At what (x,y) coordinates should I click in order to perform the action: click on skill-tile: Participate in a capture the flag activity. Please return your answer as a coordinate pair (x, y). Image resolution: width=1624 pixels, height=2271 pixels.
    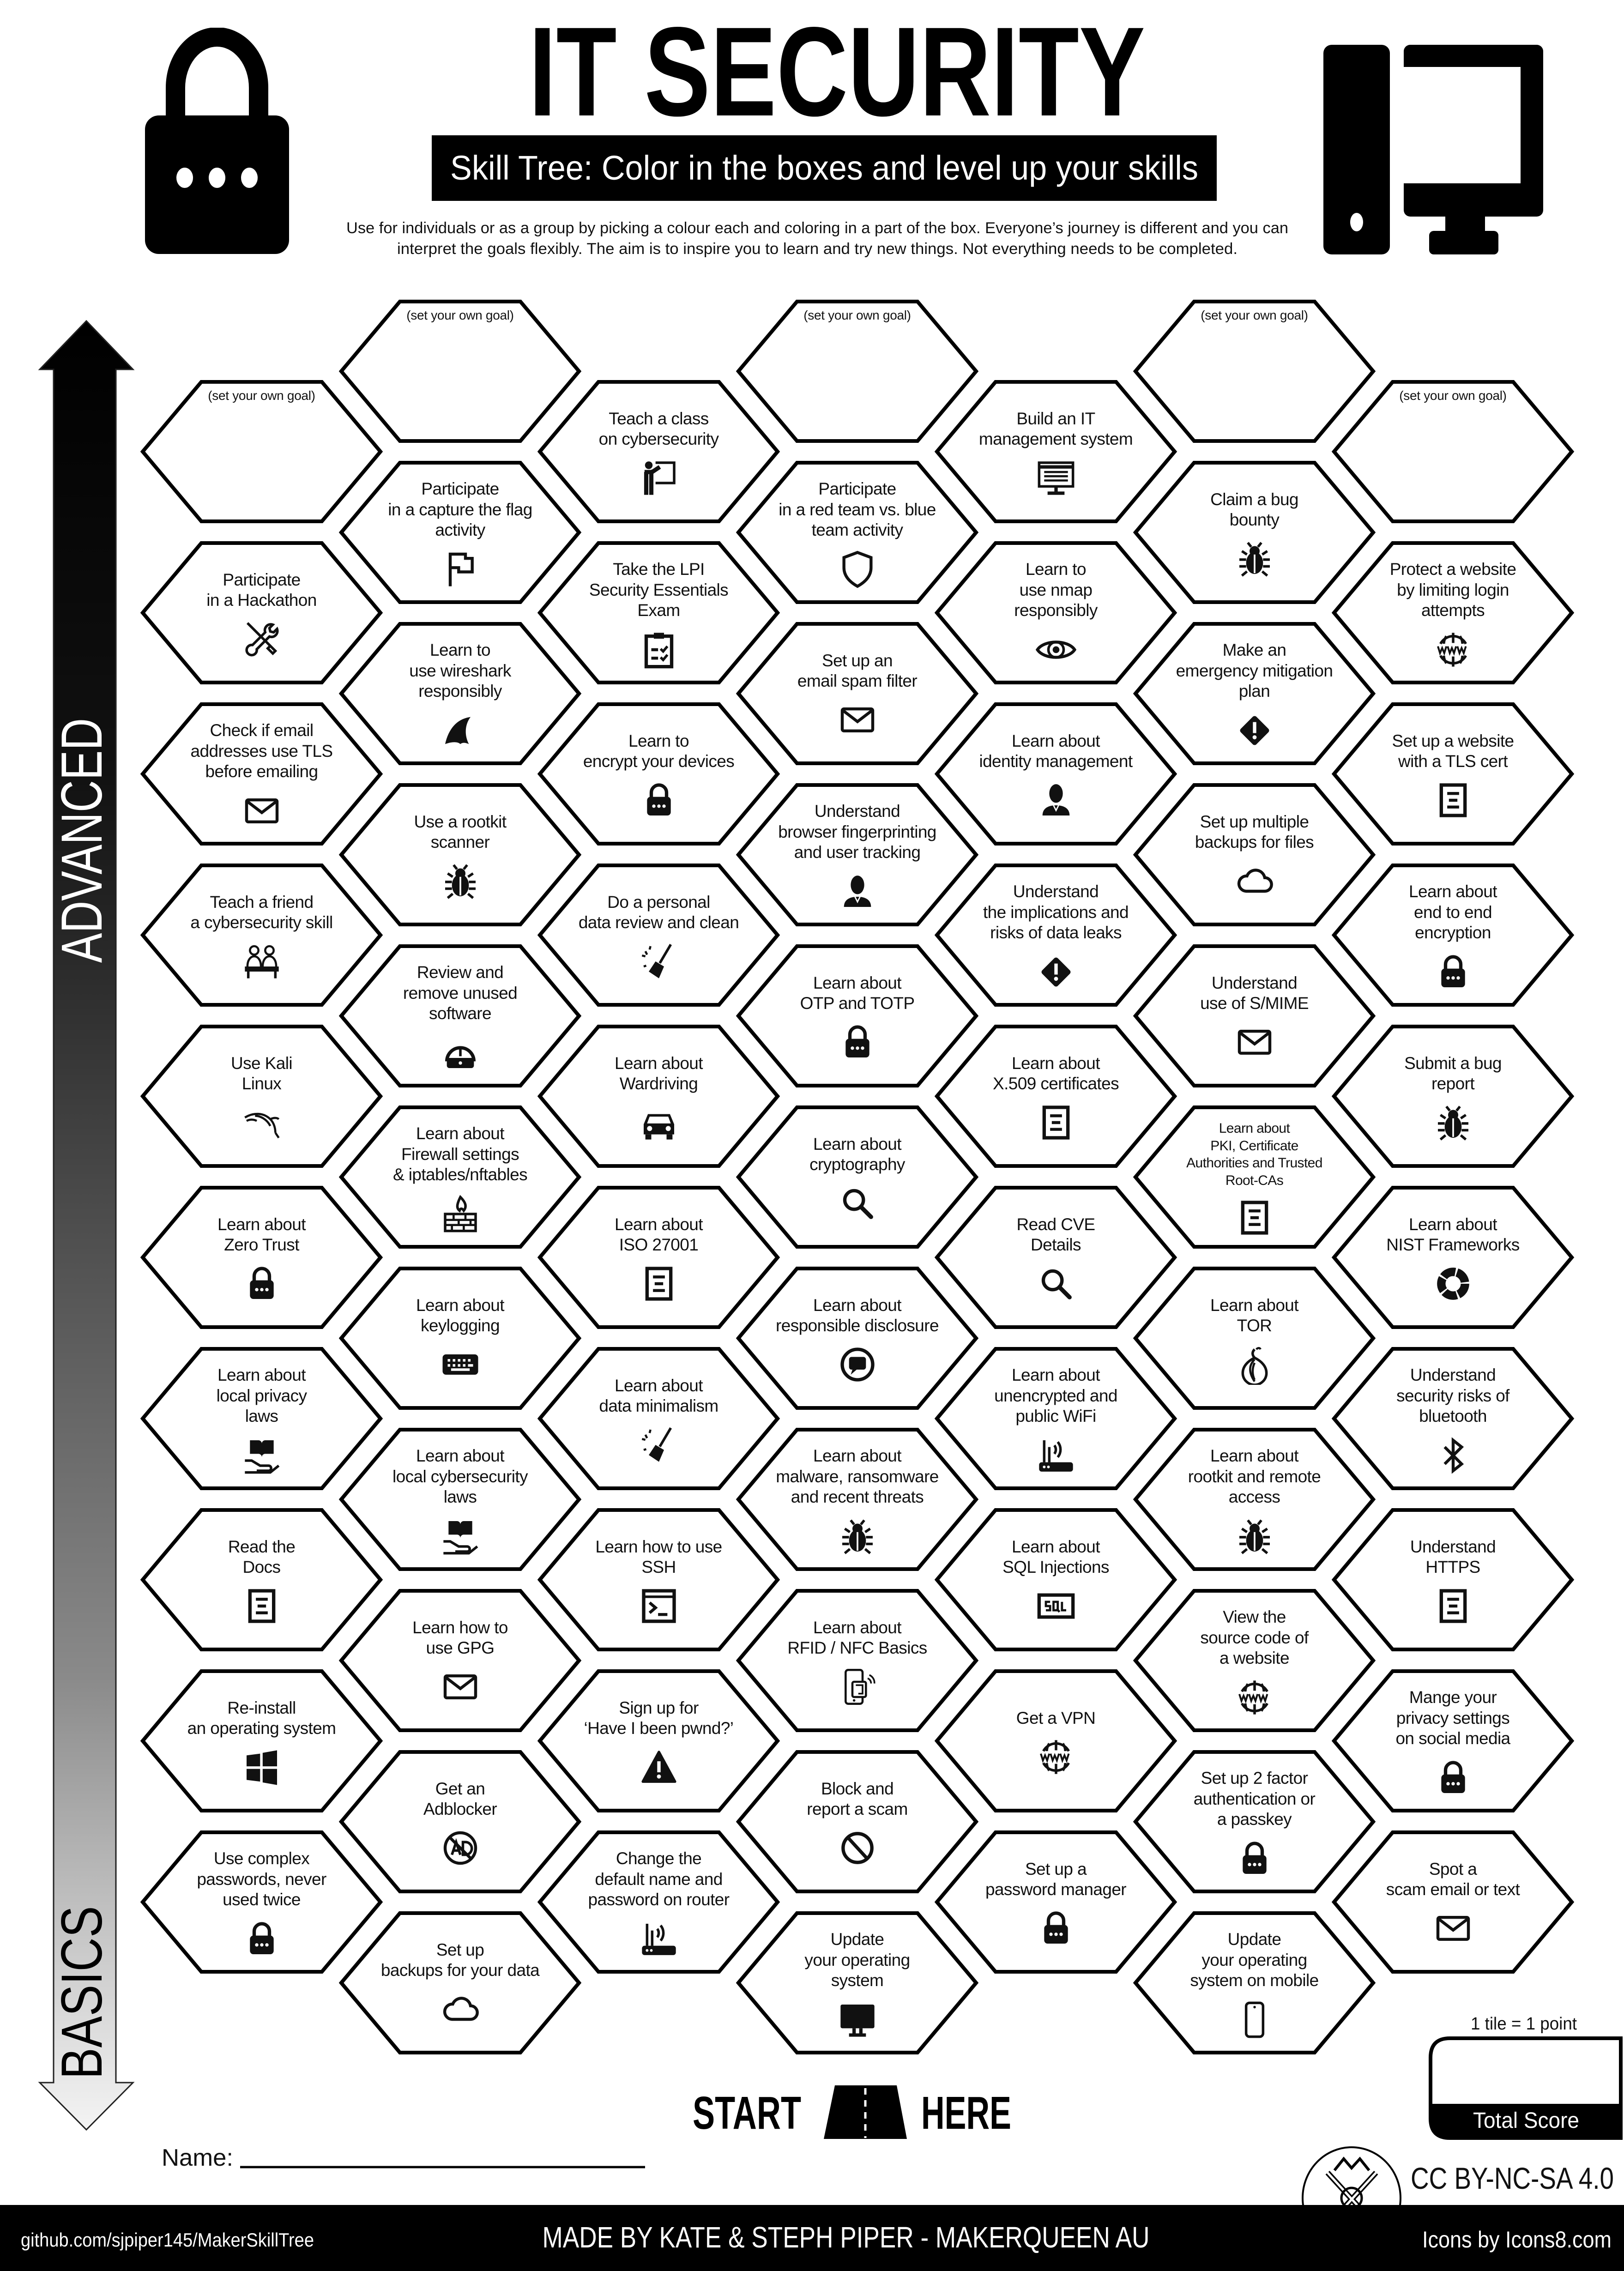
    Looking at the image, I should click on (460, 533).